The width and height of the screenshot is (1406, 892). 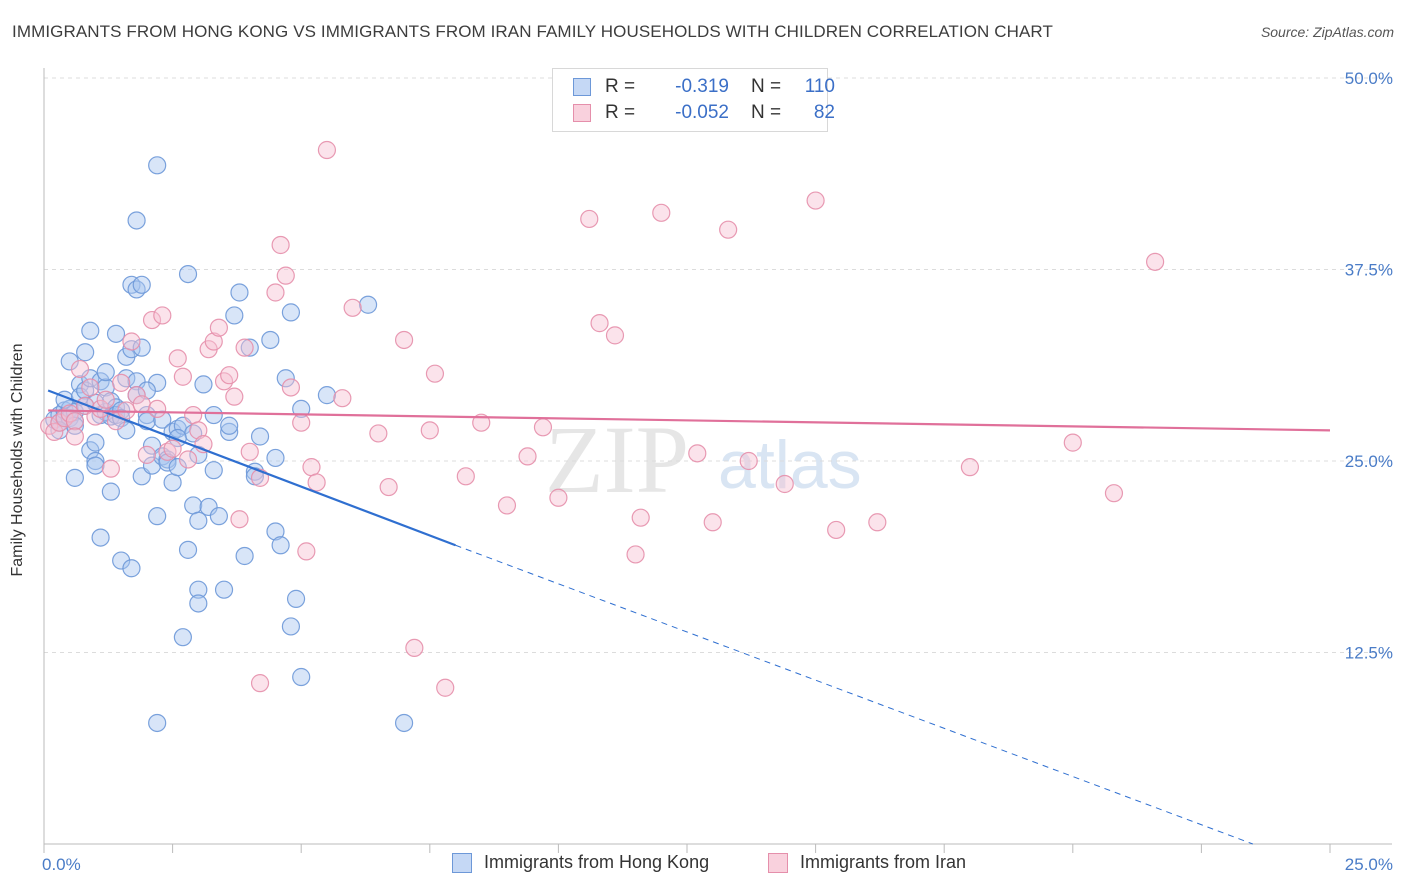 I want to click on x-tick-label-min: 0.0%, so click(x=61, y=864).